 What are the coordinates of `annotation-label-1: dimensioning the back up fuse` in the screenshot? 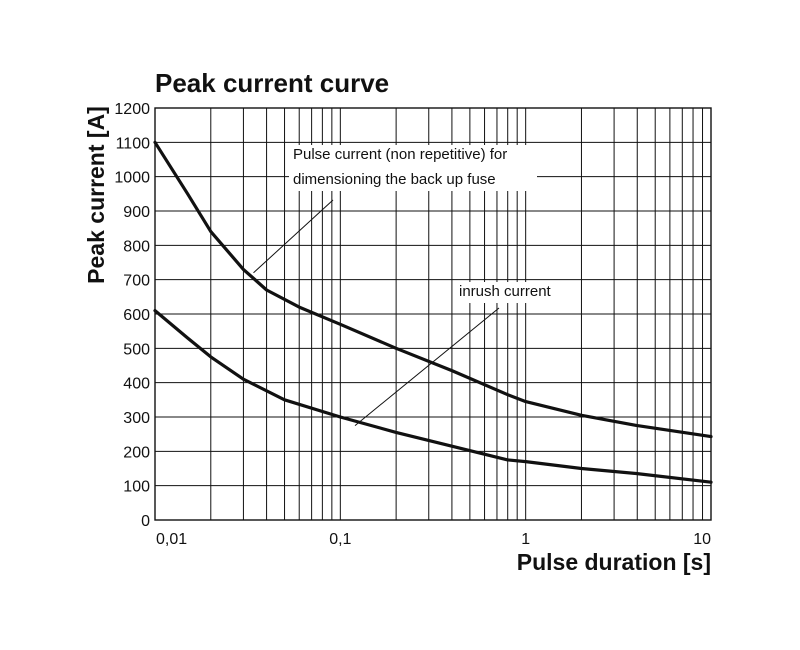 It's located at (394, 179).